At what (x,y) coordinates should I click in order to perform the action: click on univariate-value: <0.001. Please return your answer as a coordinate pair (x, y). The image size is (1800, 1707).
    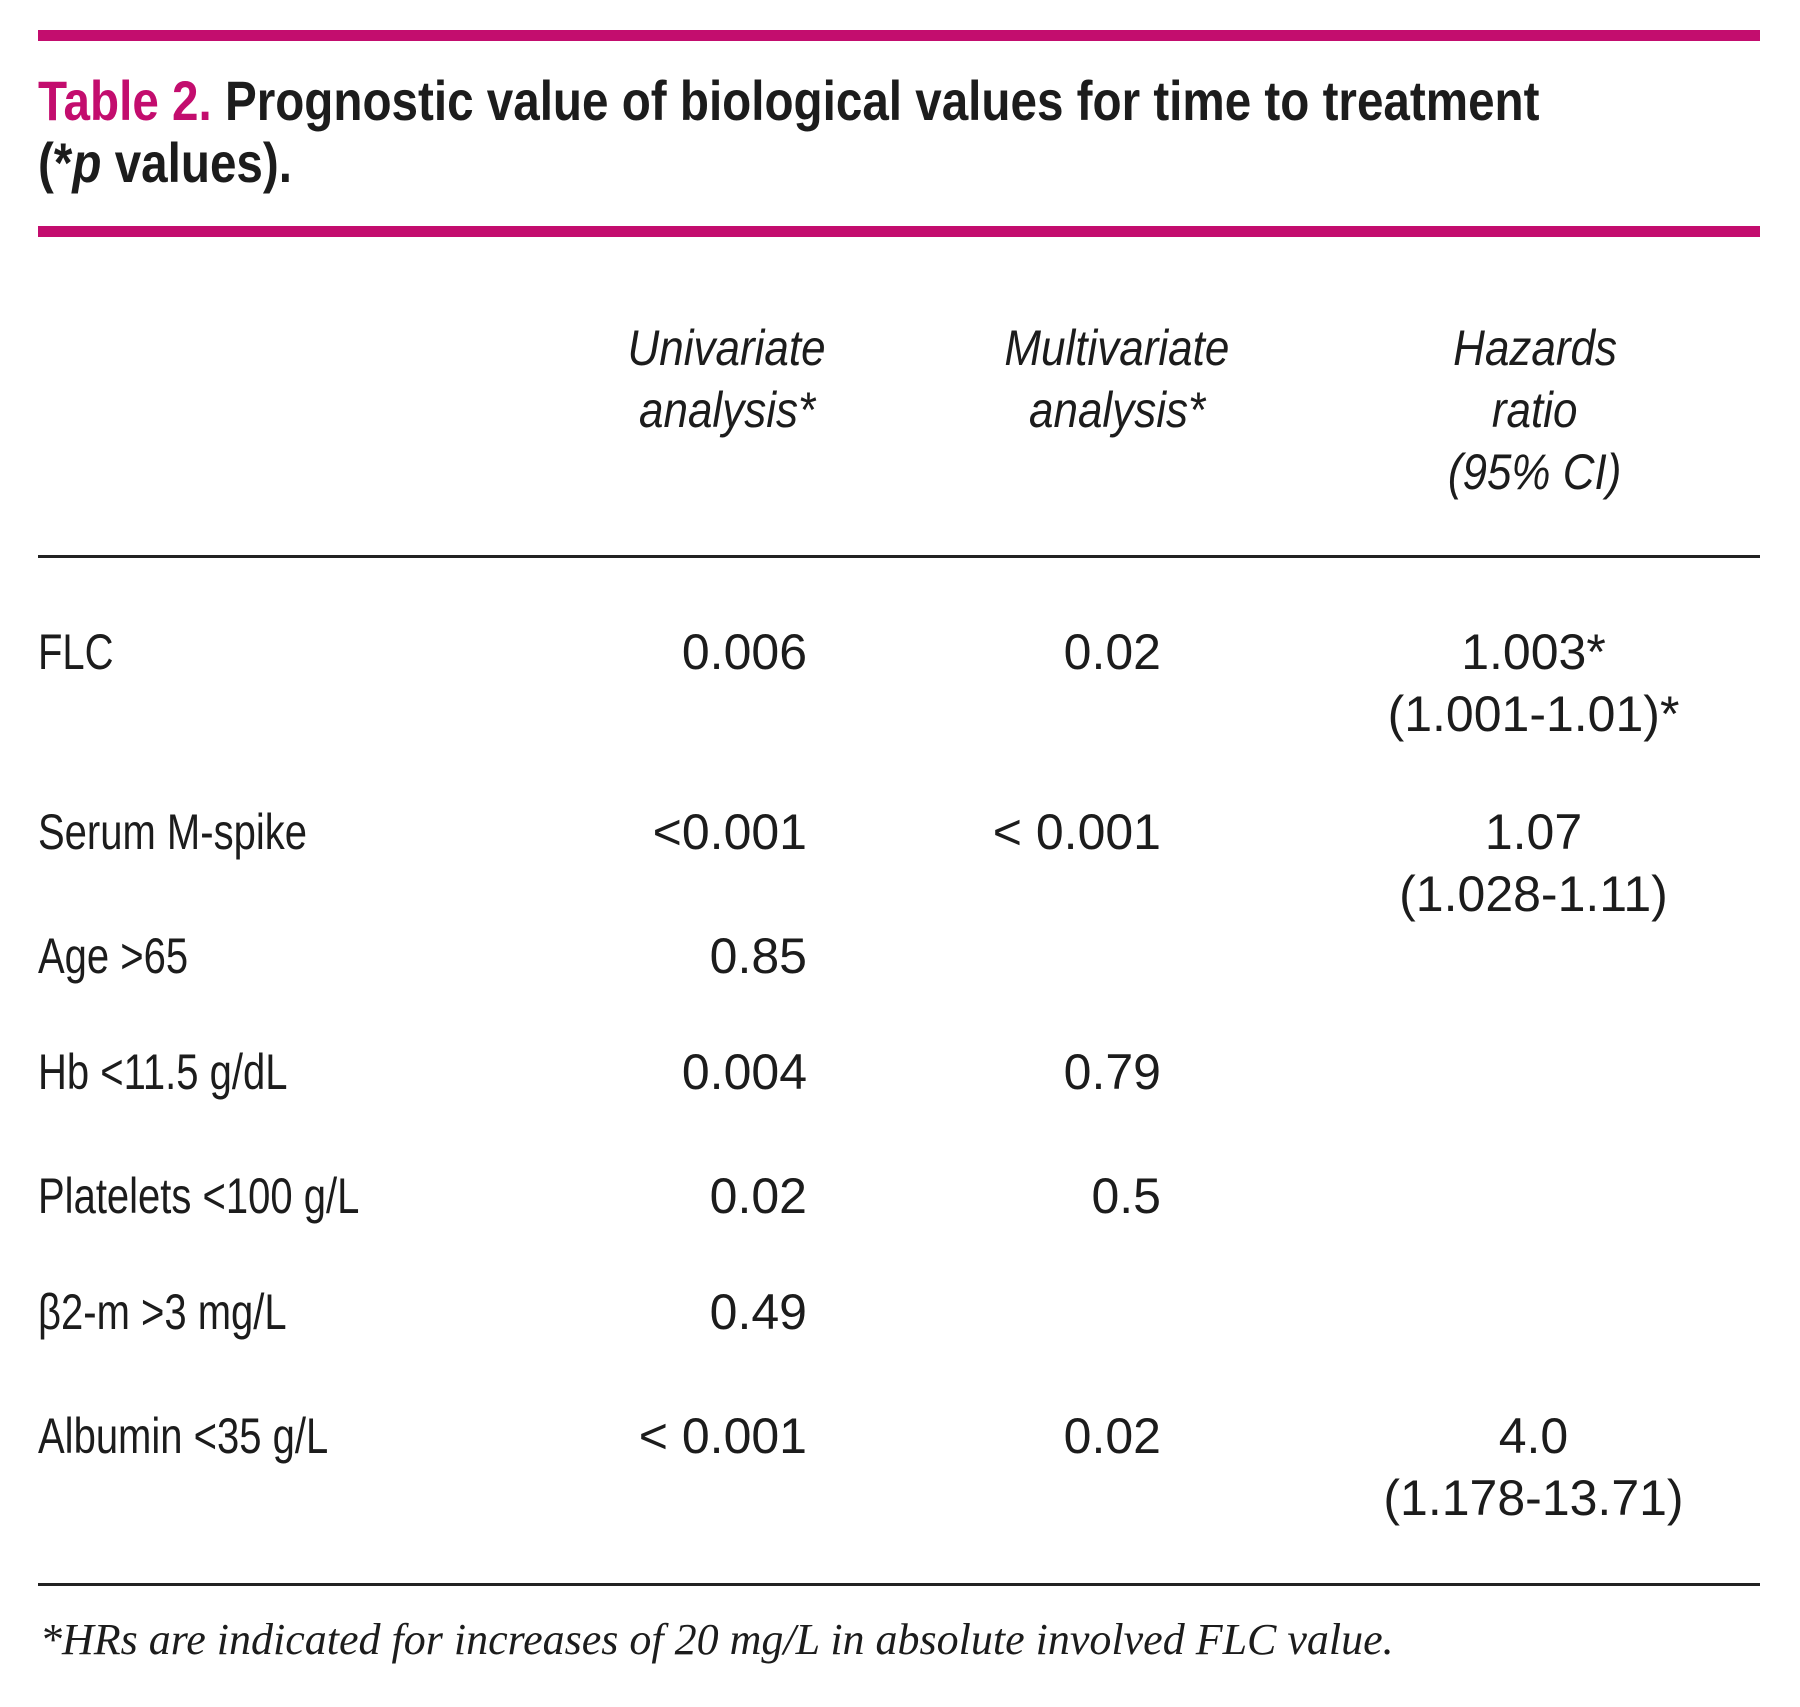
    Looking at the image, I should click on (729, 832).